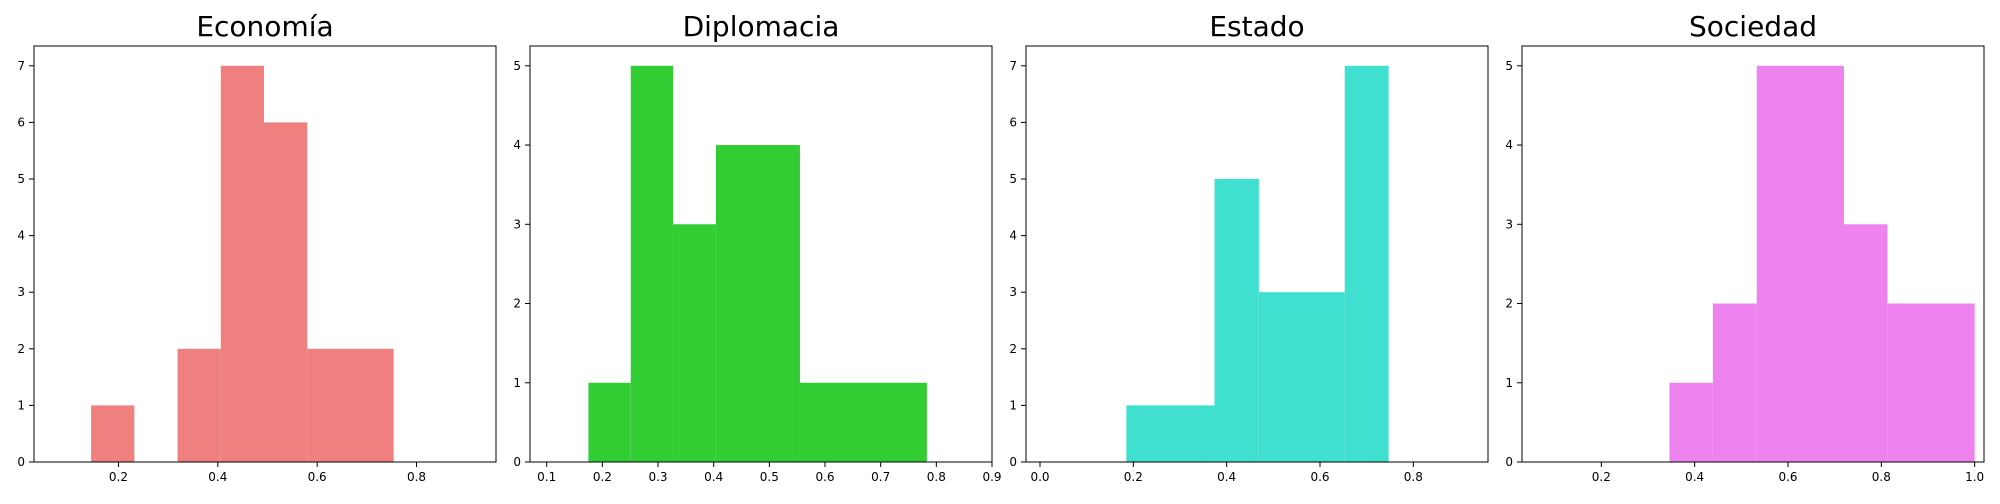 This screenshot has width=2000, height=504. Describe the element at coordinates (1256, 26) in the screenshot. I see `chart-title: Estado` at that location.